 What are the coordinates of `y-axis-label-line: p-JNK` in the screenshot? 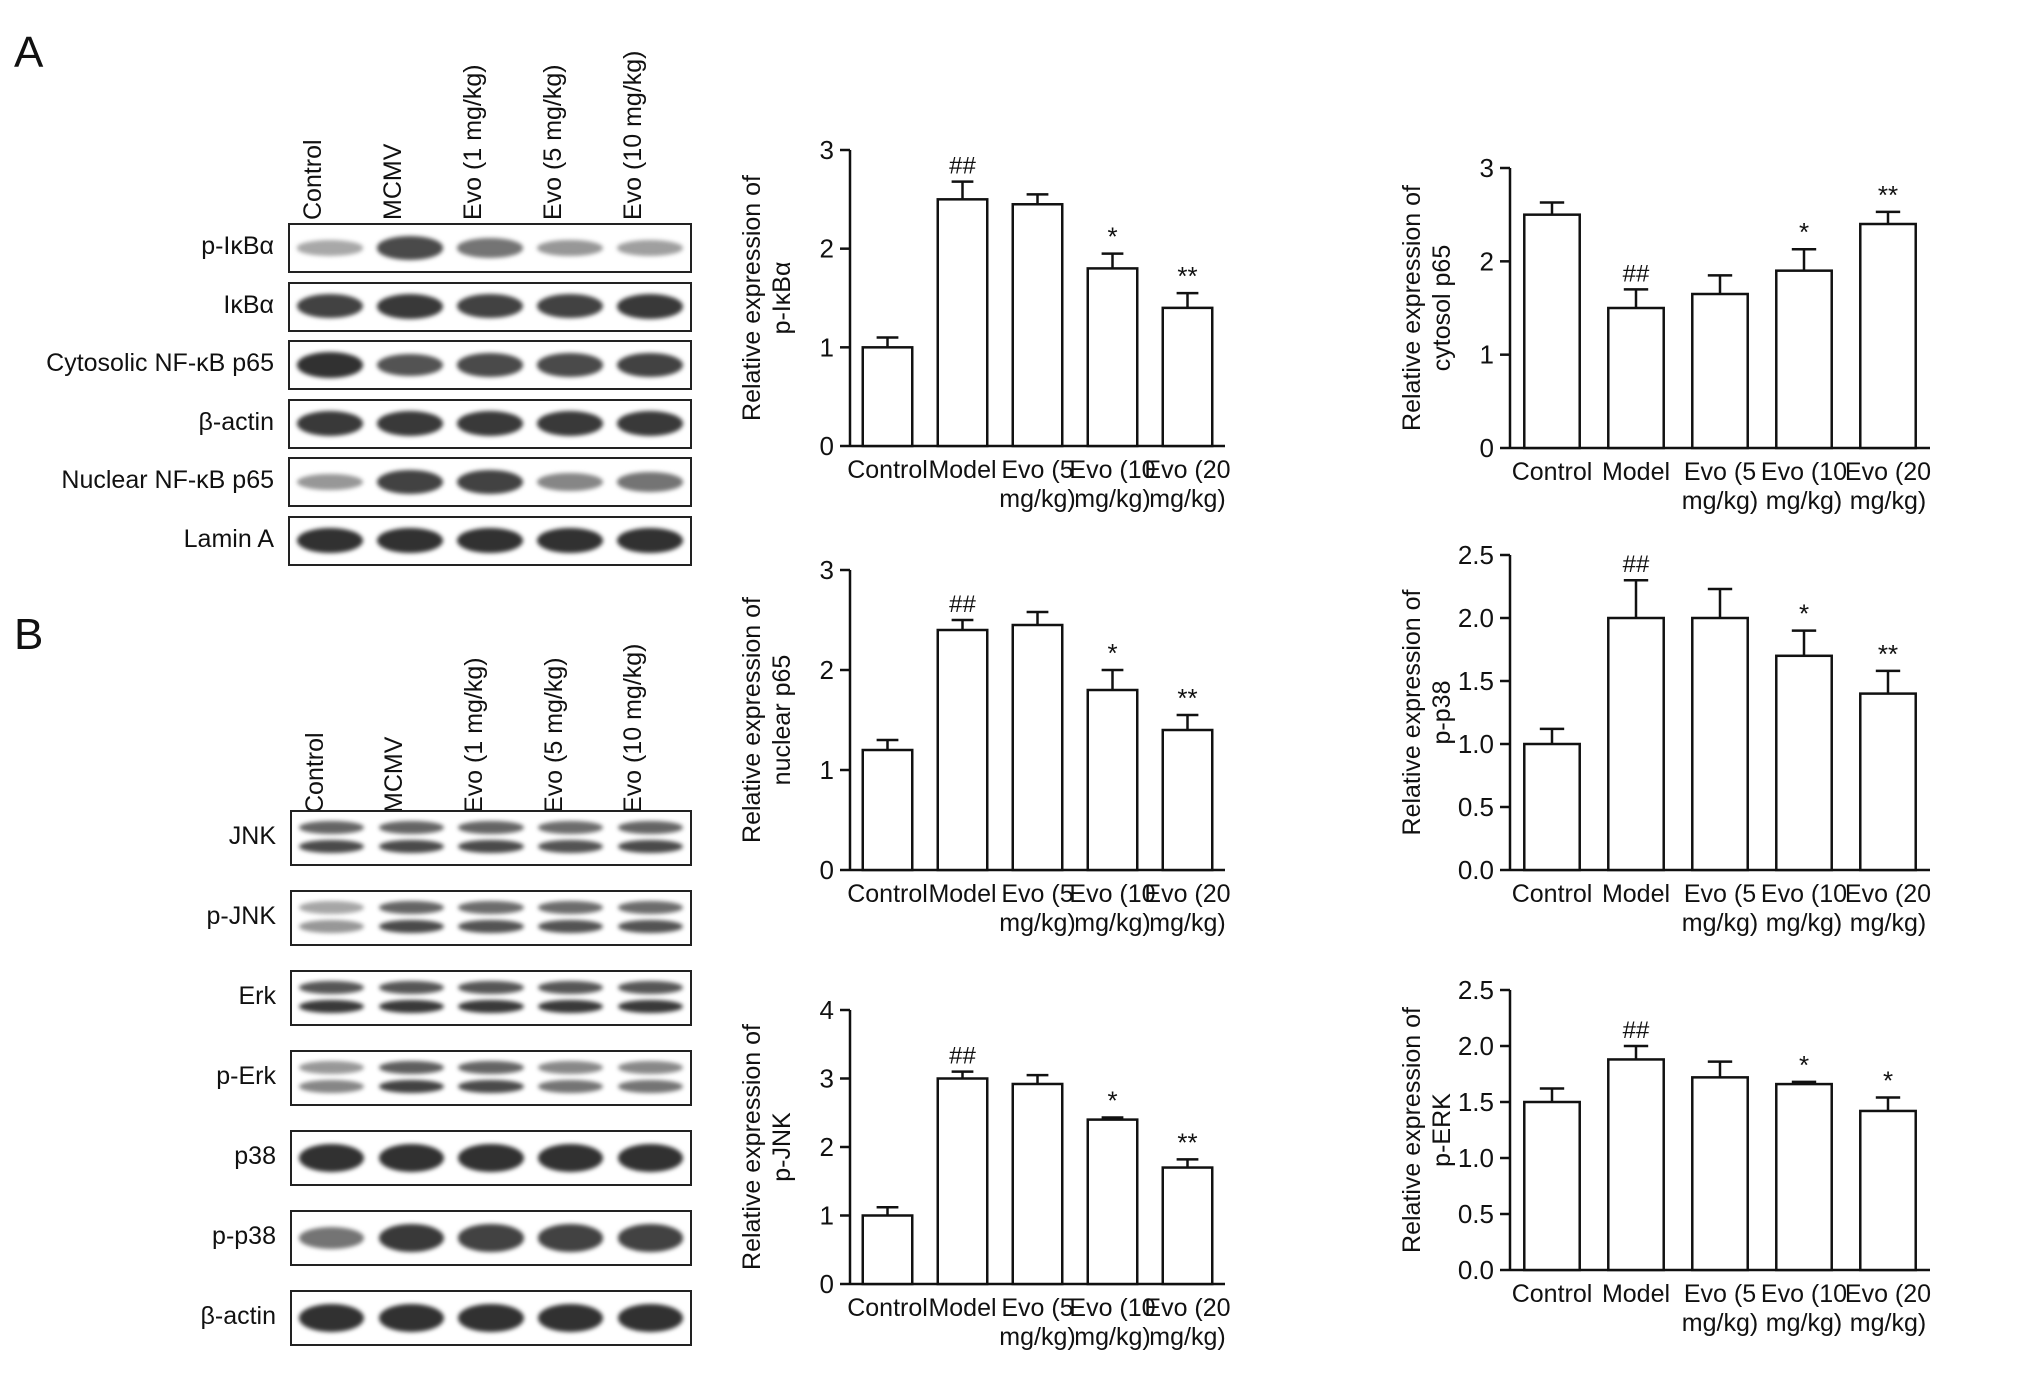 It's located at (782, 1147).